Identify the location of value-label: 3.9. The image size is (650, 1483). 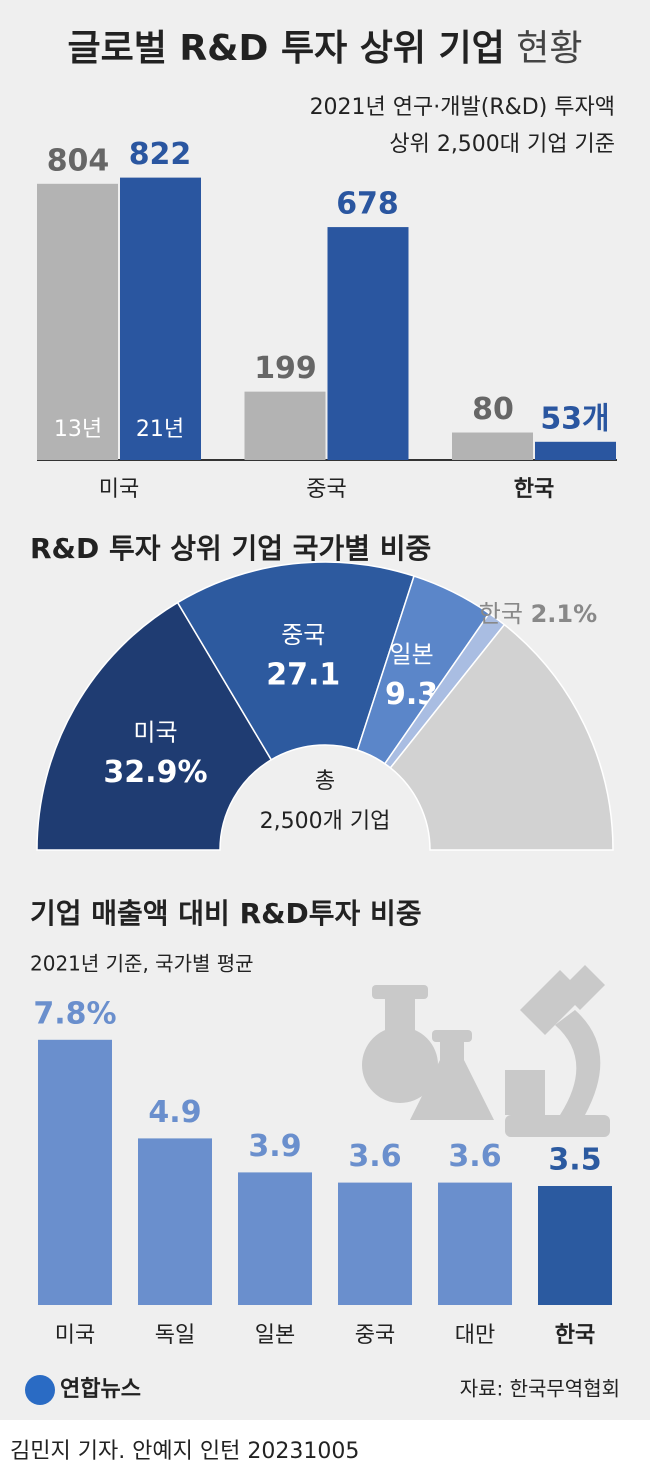
(274, 1146).